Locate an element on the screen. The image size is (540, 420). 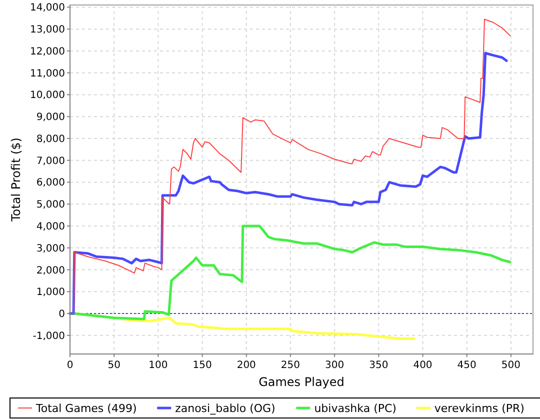
x-tick-label: 350 is located at coordinates (378, 365).